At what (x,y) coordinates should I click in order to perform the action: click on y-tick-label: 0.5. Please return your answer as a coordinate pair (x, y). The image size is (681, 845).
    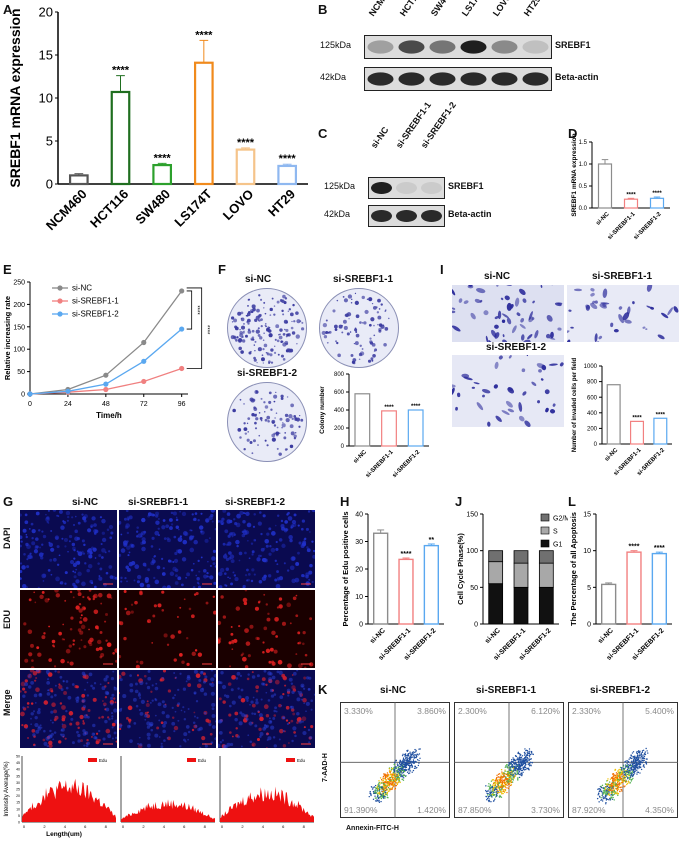
    Looking at the image, I should click on (583, 187).